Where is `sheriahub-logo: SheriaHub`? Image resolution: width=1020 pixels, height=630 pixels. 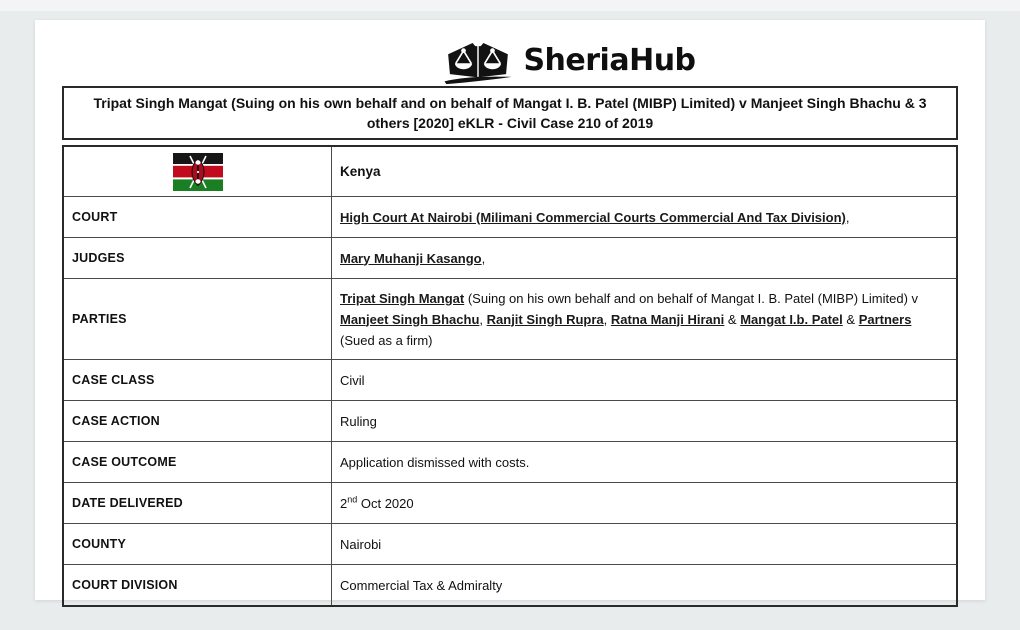
sheriahub-logo: SheriaHub is located at coordinates (568, 61).